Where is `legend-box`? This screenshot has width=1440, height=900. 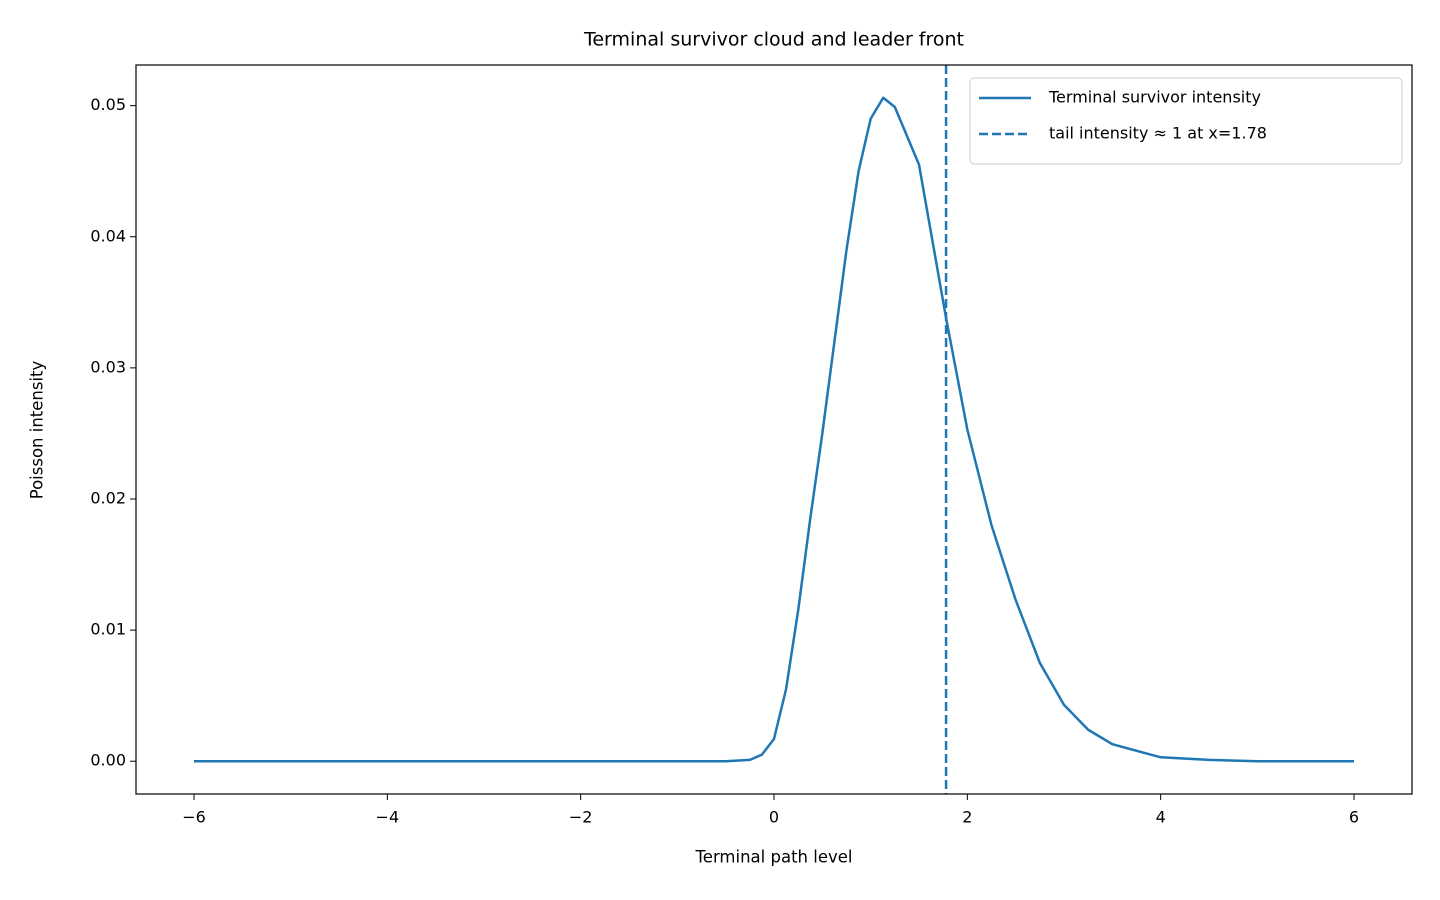
legend-box is located at coordinates (1186, 121).